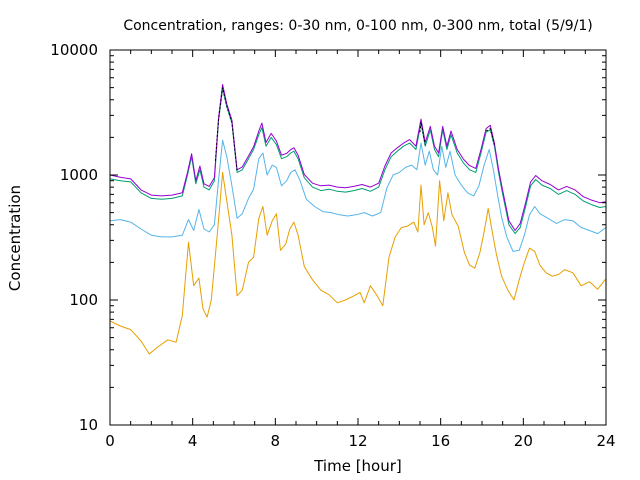  What do you see at coordinates (15, 238) in the screenshot?
I see `y-axis-label: Concentration` at bounding box center [15, 238].